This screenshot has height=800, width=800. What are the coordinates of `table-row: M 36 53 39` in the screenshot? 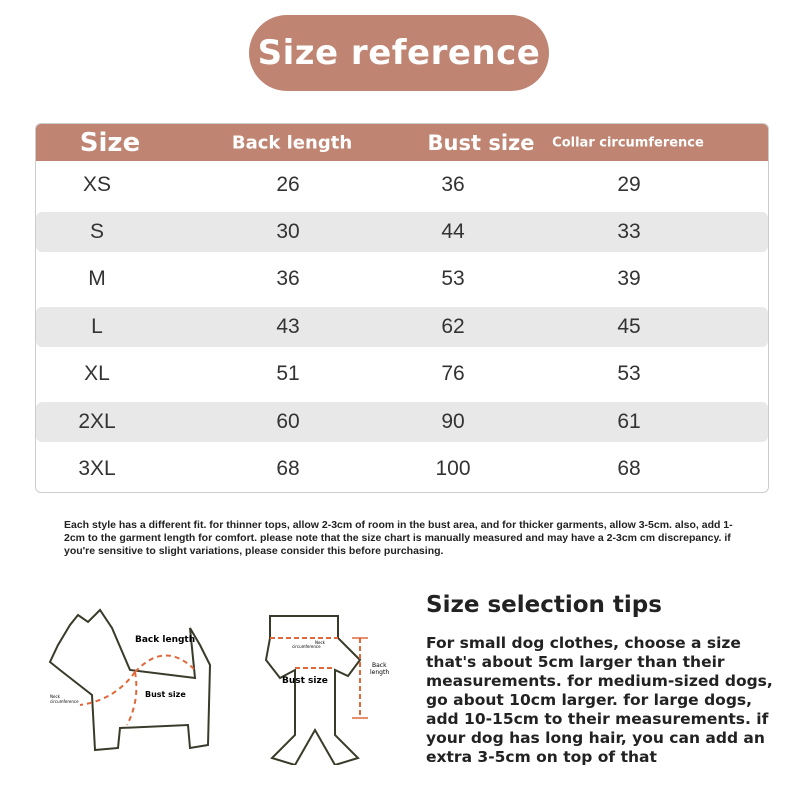 It's located at (402, 279).